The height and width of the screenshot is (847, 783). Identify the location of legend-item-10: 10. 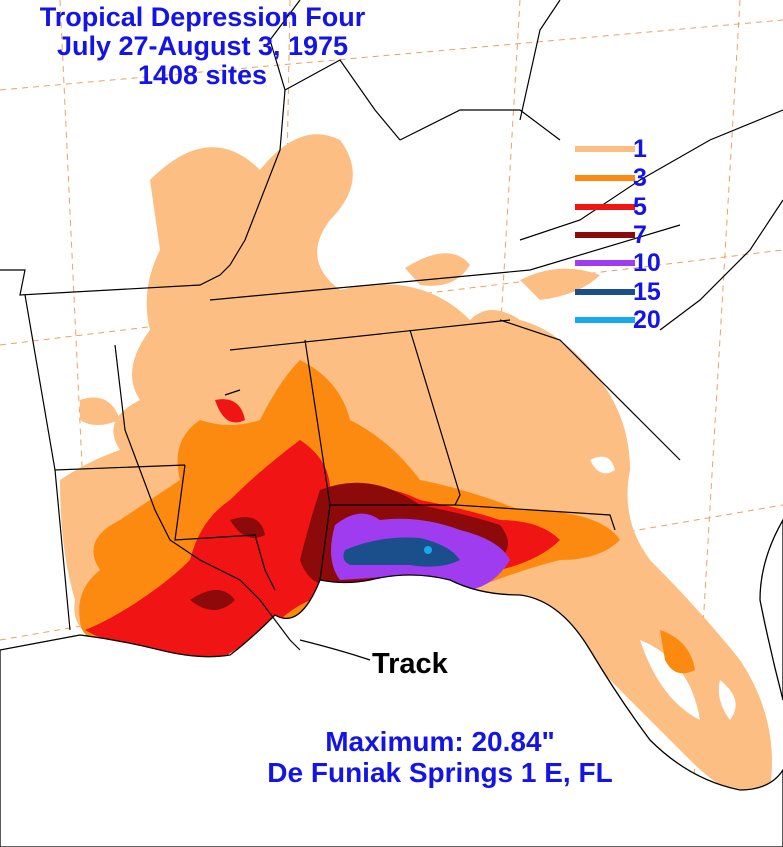
(635, 263).